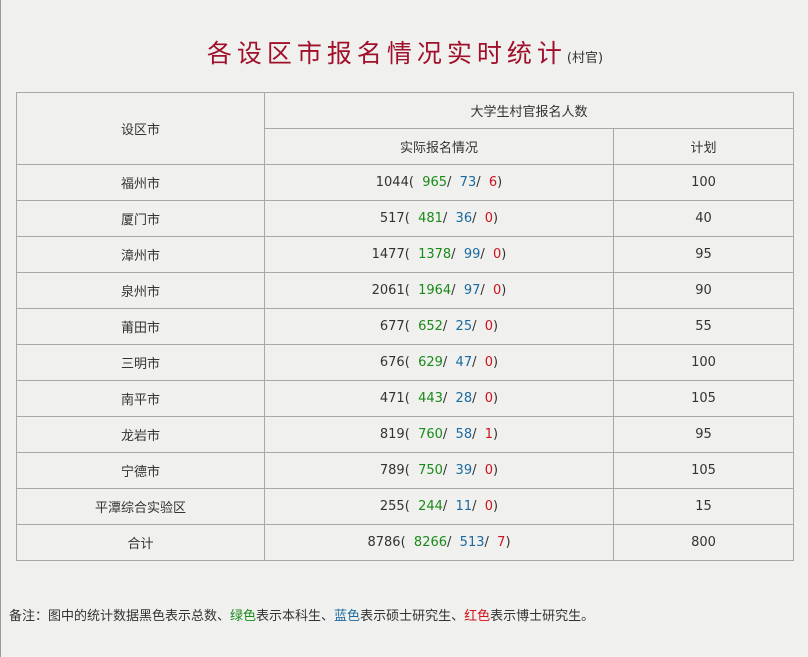  What do you see at coordinates (430, 362) in the screenshot?
I see `bachelor-count: 629` at bounding box center [430, 362].